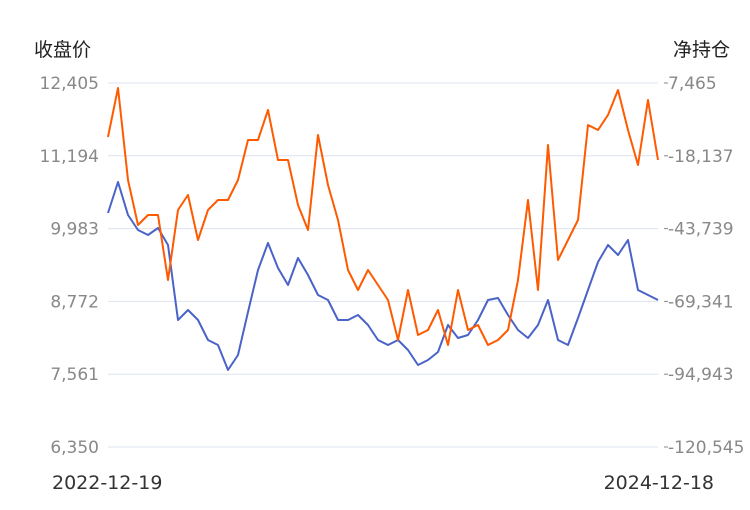 The image size is (750, 510). What do you see at coordinates (62, 50) in the screenshot?
I see `left-axis-title: 收盘价` at bounding box center [62, 50].